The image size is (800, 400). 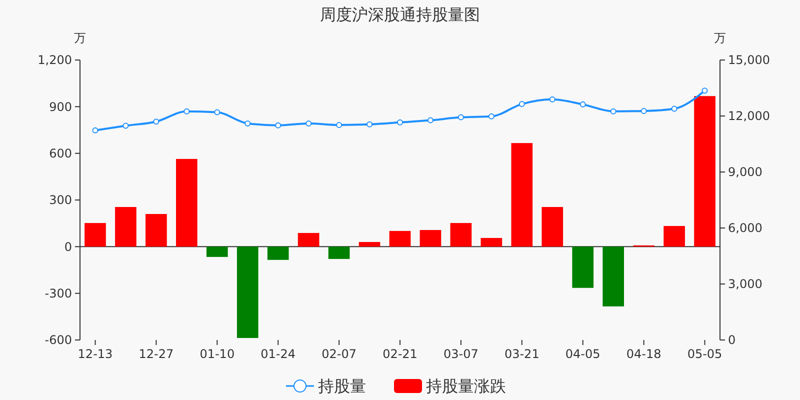 I want to click on x-tick-label: 04-18, so click(x=644, y=354).